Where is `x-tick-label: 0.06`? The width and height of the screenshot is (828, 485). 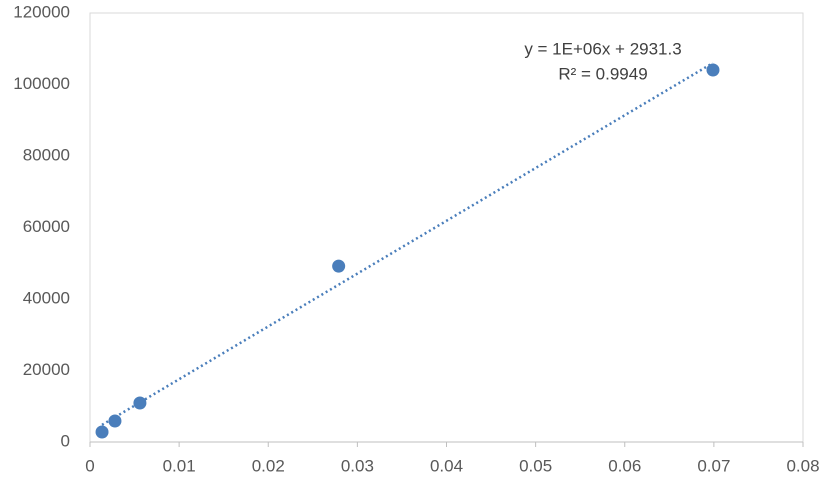
x-tick-label: 0.06 is located at coordinates (624, 465).